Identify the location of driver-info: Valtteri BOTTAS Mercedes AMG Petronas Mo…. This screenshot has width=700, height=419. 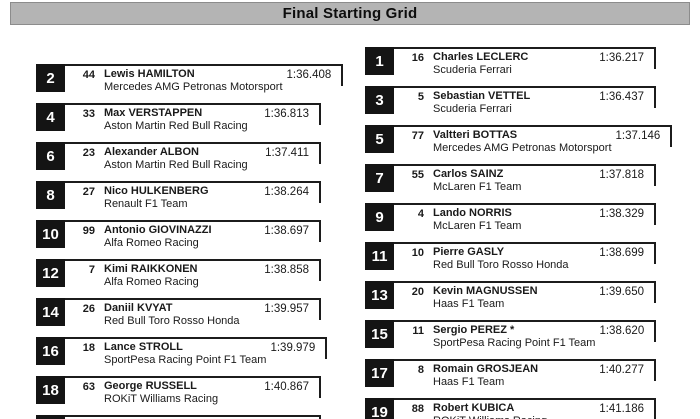
(522, 142).